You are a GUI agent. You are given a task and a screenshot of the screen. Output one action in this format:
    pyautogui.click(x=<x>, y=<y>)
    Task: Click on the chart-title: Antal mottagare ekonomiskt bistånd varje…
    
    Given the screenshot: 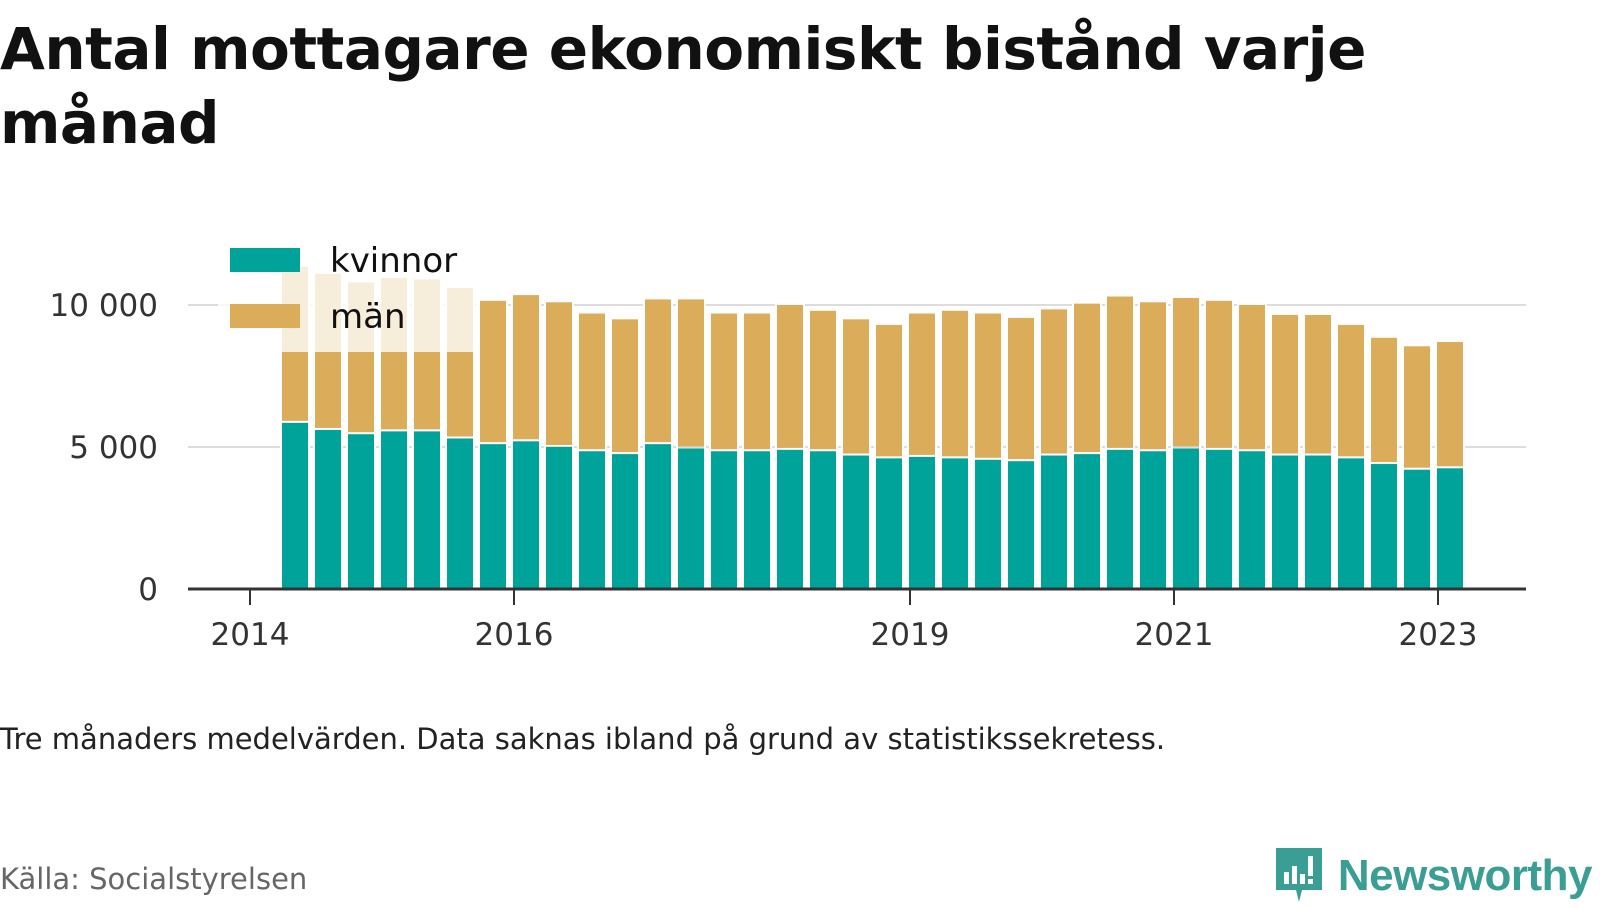 What is the action you would take?
    pyautogui.click(x=683, y=86)
    